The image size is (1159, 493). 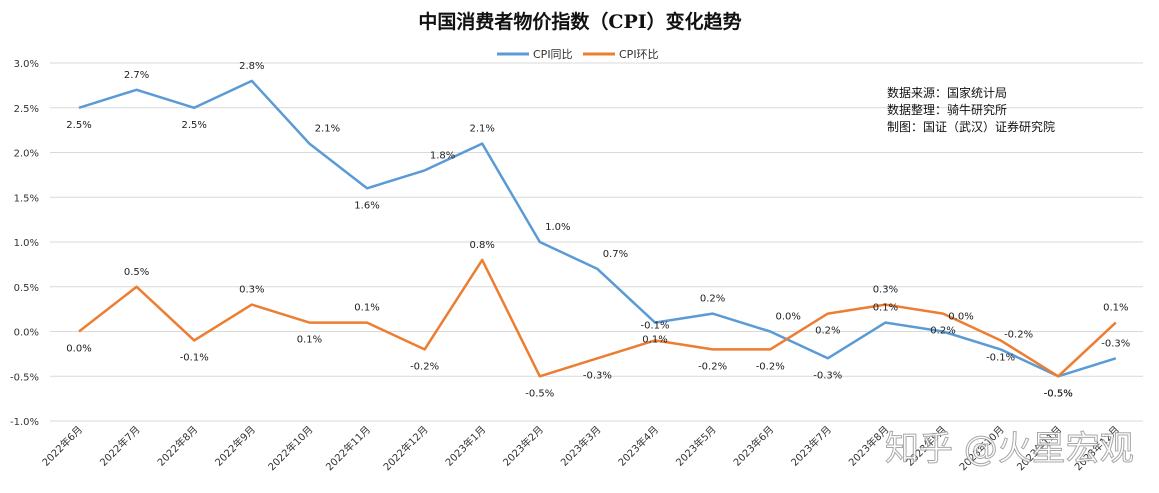 I want to click on y-tick-label: 1.5%, so click(x=26, y=198).